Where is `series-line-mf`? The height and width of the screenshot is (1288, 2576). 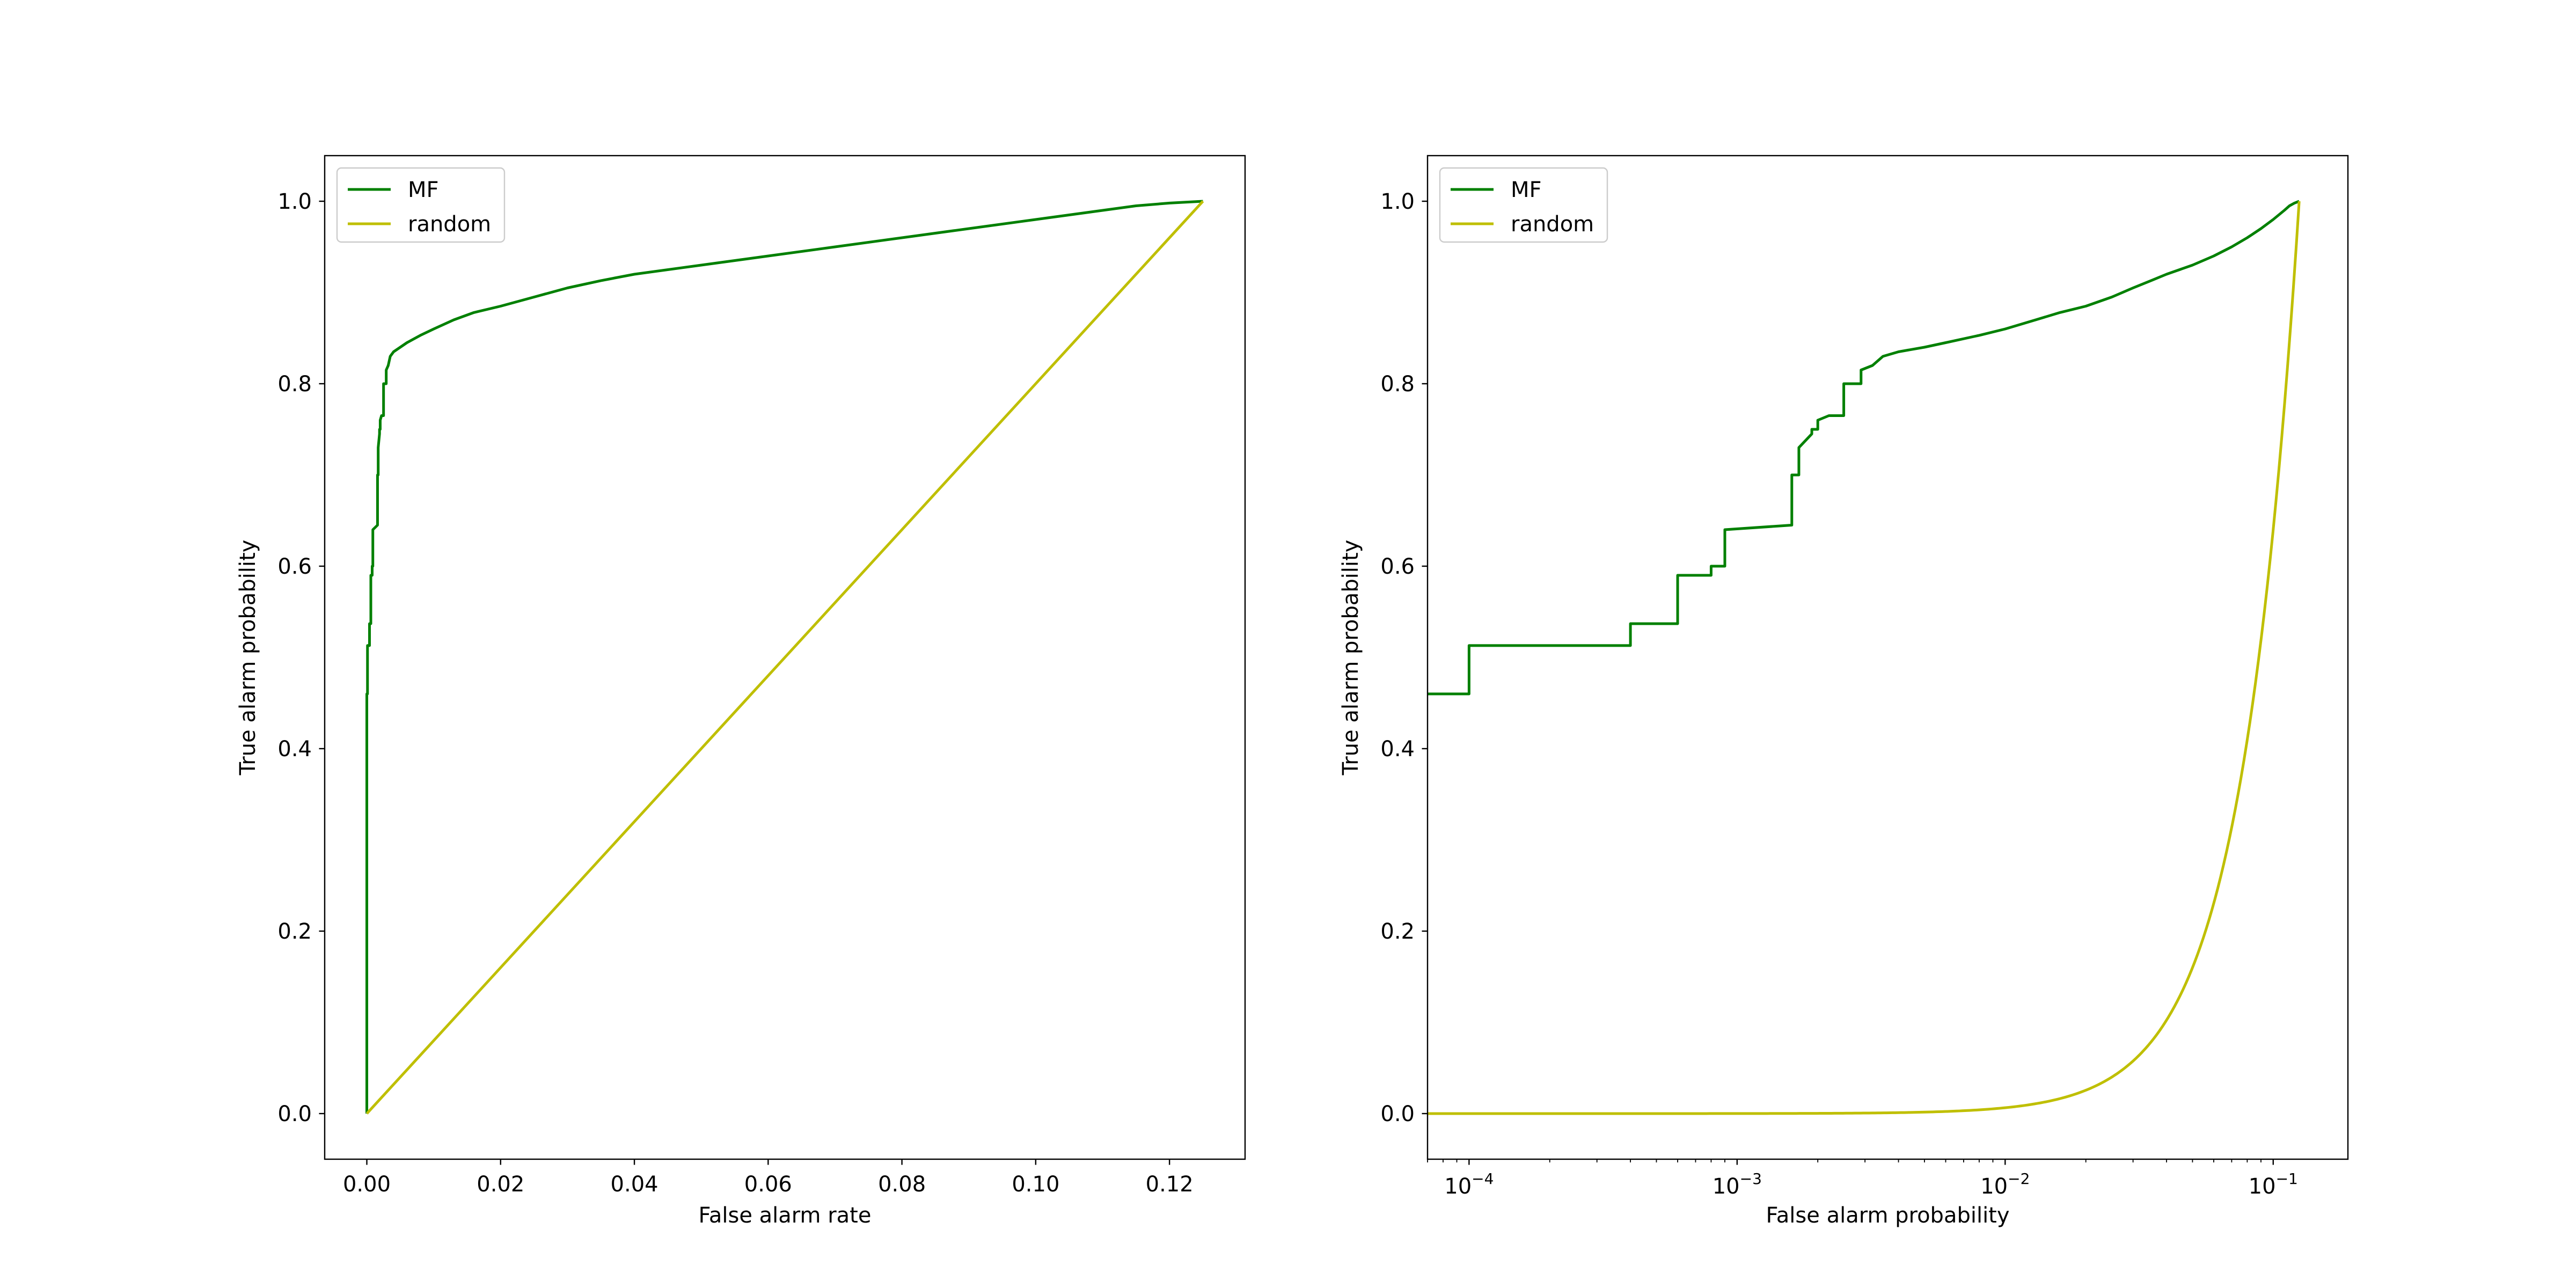
series-line-mf is located at coordinates (1864, 448).